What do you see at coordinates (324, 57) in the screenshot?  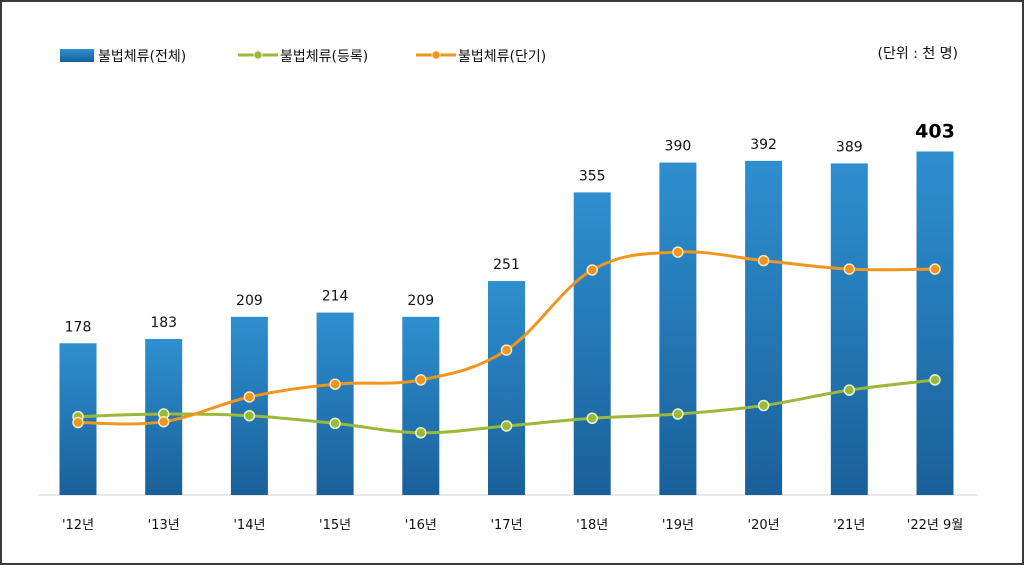 I see `legend-label-registered: 불법체류(등록)` at bounding box center [324, 57].